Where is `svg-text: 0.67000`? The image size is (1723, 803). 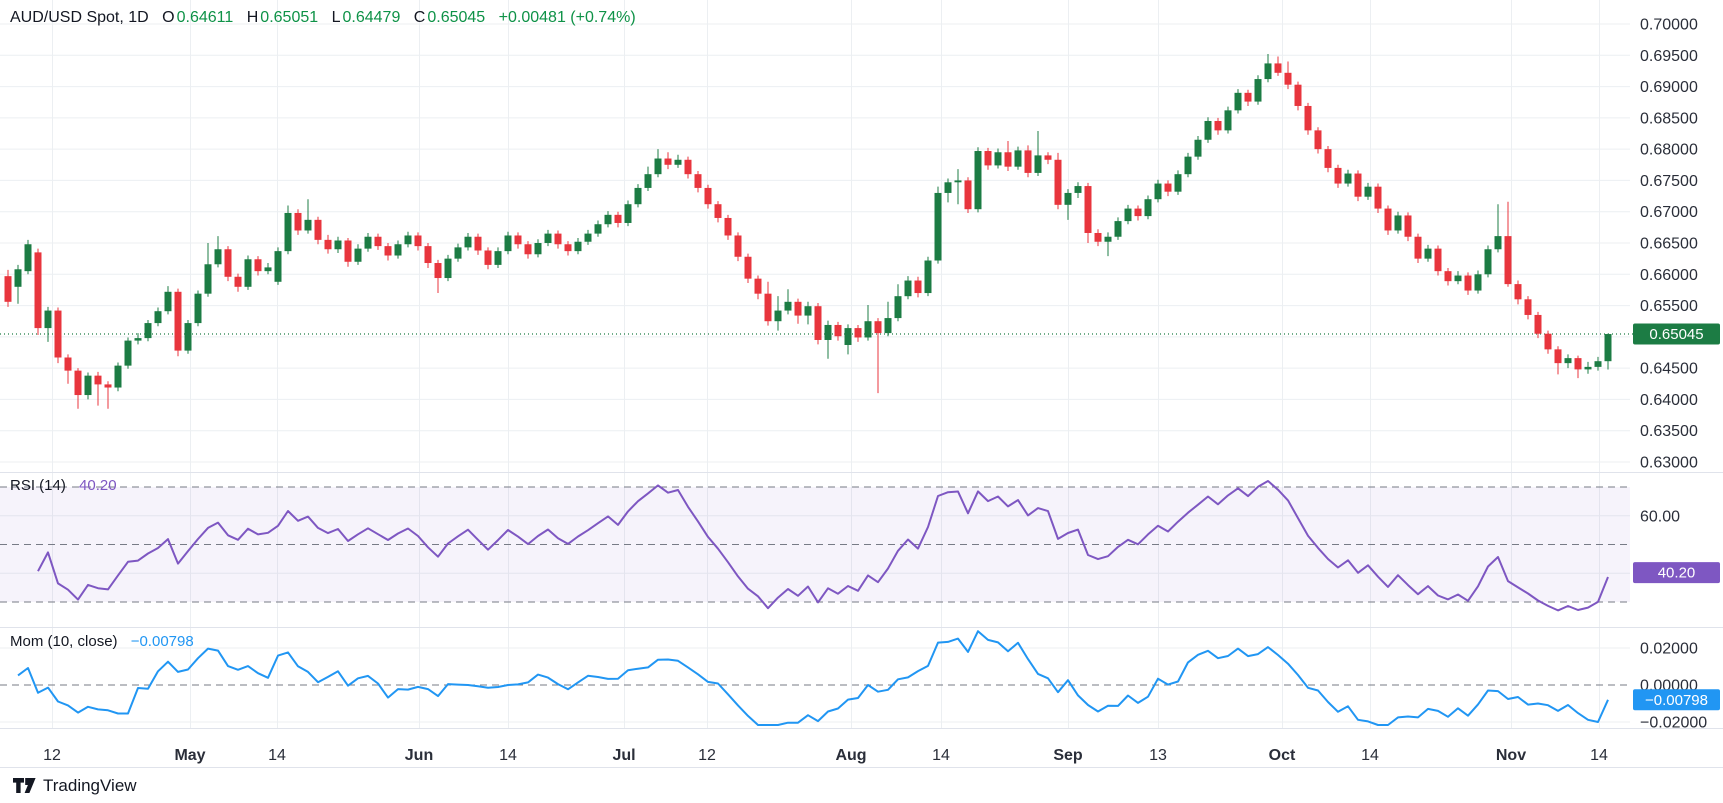 svg-text: 0.67000 is located at coordinates (1669, 212).